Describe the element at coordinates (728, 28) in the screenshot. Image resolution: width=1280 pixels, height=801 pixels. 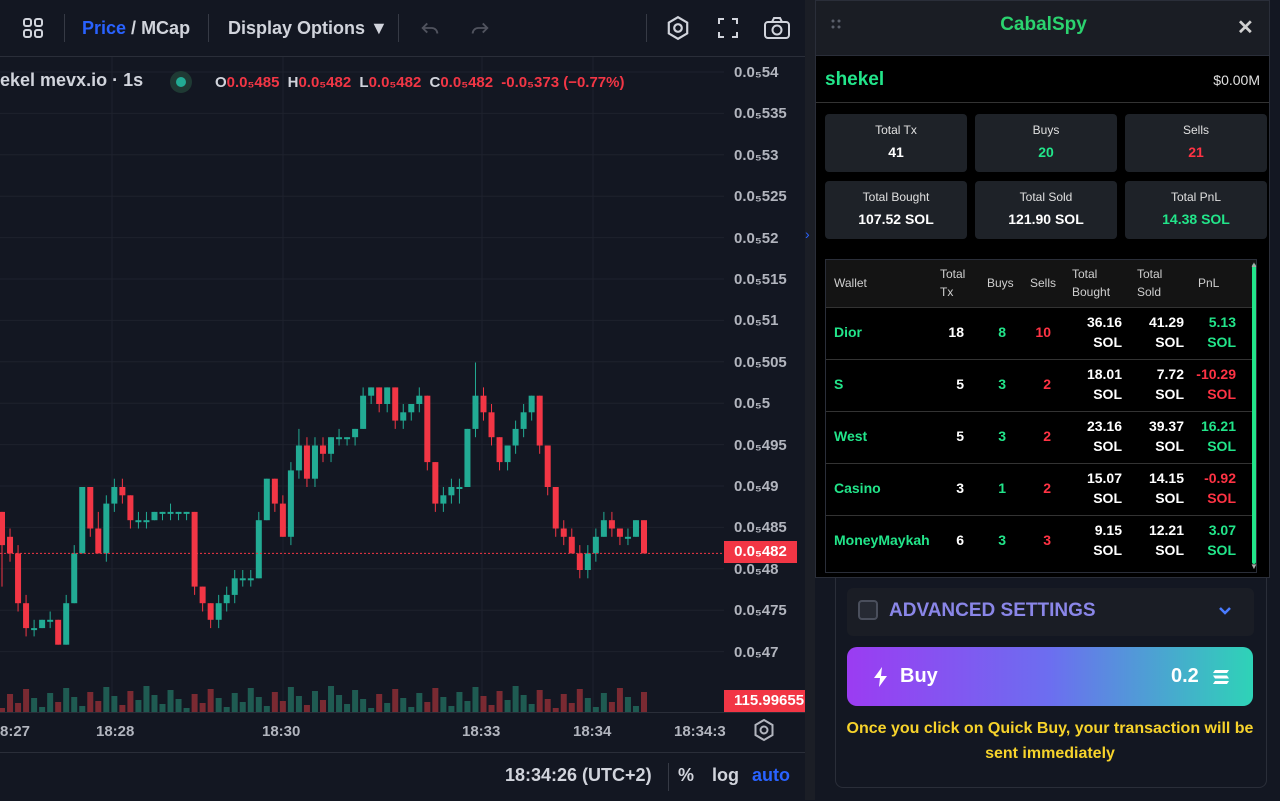
I see `fullscreen-icon` at that location.